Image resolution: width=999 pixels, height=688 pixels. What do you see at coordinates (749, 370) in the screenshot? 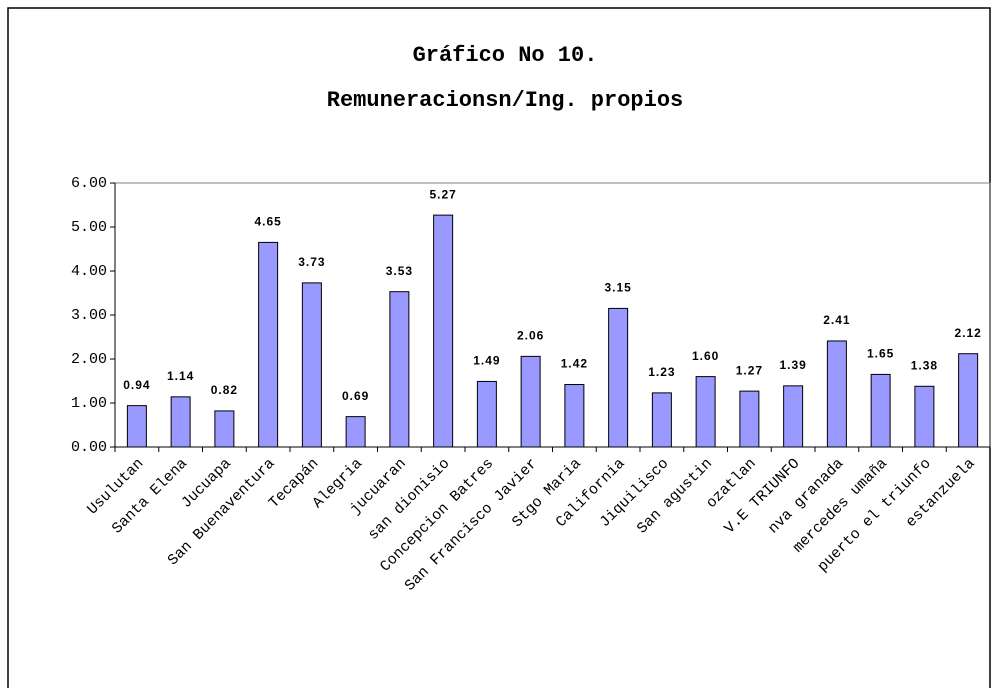
I see `value-label: 1.27` at bounding box center [749, 370].